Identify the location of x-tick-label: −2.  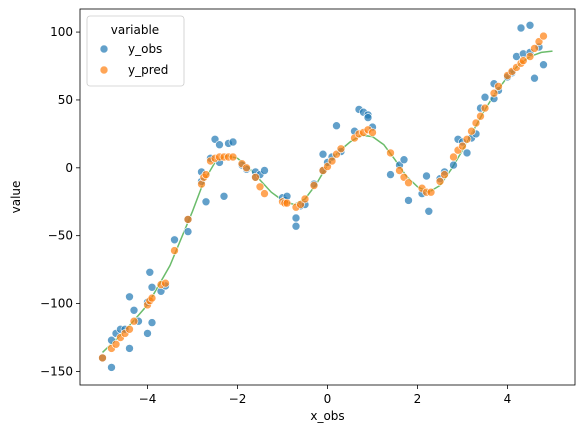
(238, 399).